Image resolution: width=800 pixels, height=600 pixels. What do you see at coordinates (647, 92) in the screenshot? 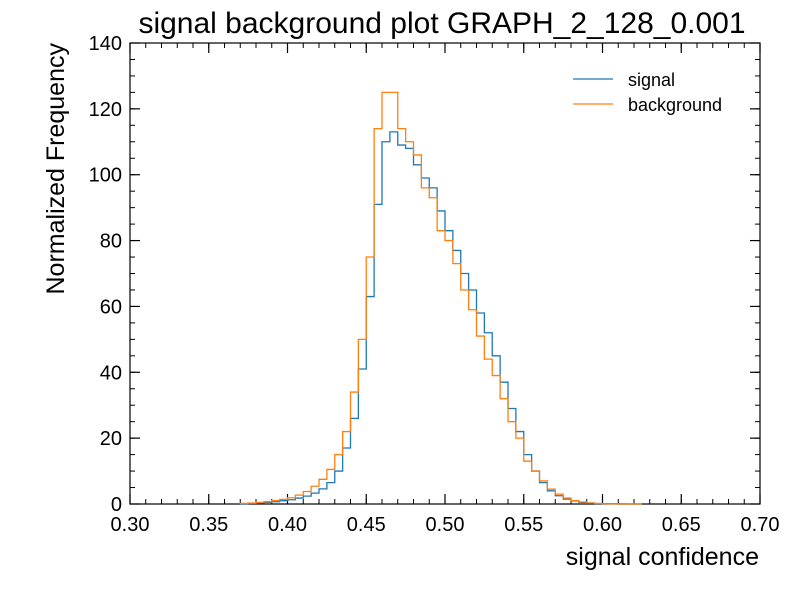
I see `legend: signal background` at bounding box center [647, 92].